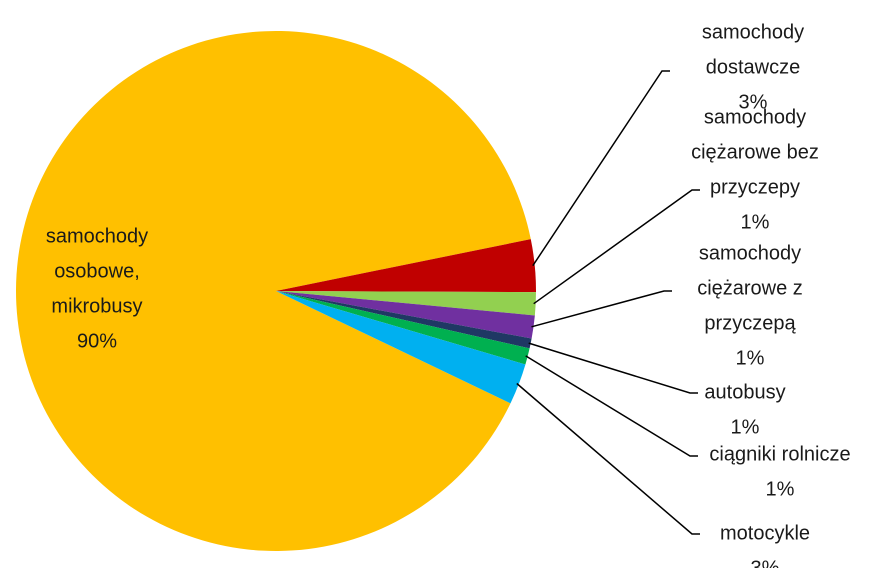 The height and width of the screenshot is (568, 885). Describe the element at coordinates (779, 471) in the screenshot. I see `slice-label-6: ciągniki rolnicze 1%` at that location.